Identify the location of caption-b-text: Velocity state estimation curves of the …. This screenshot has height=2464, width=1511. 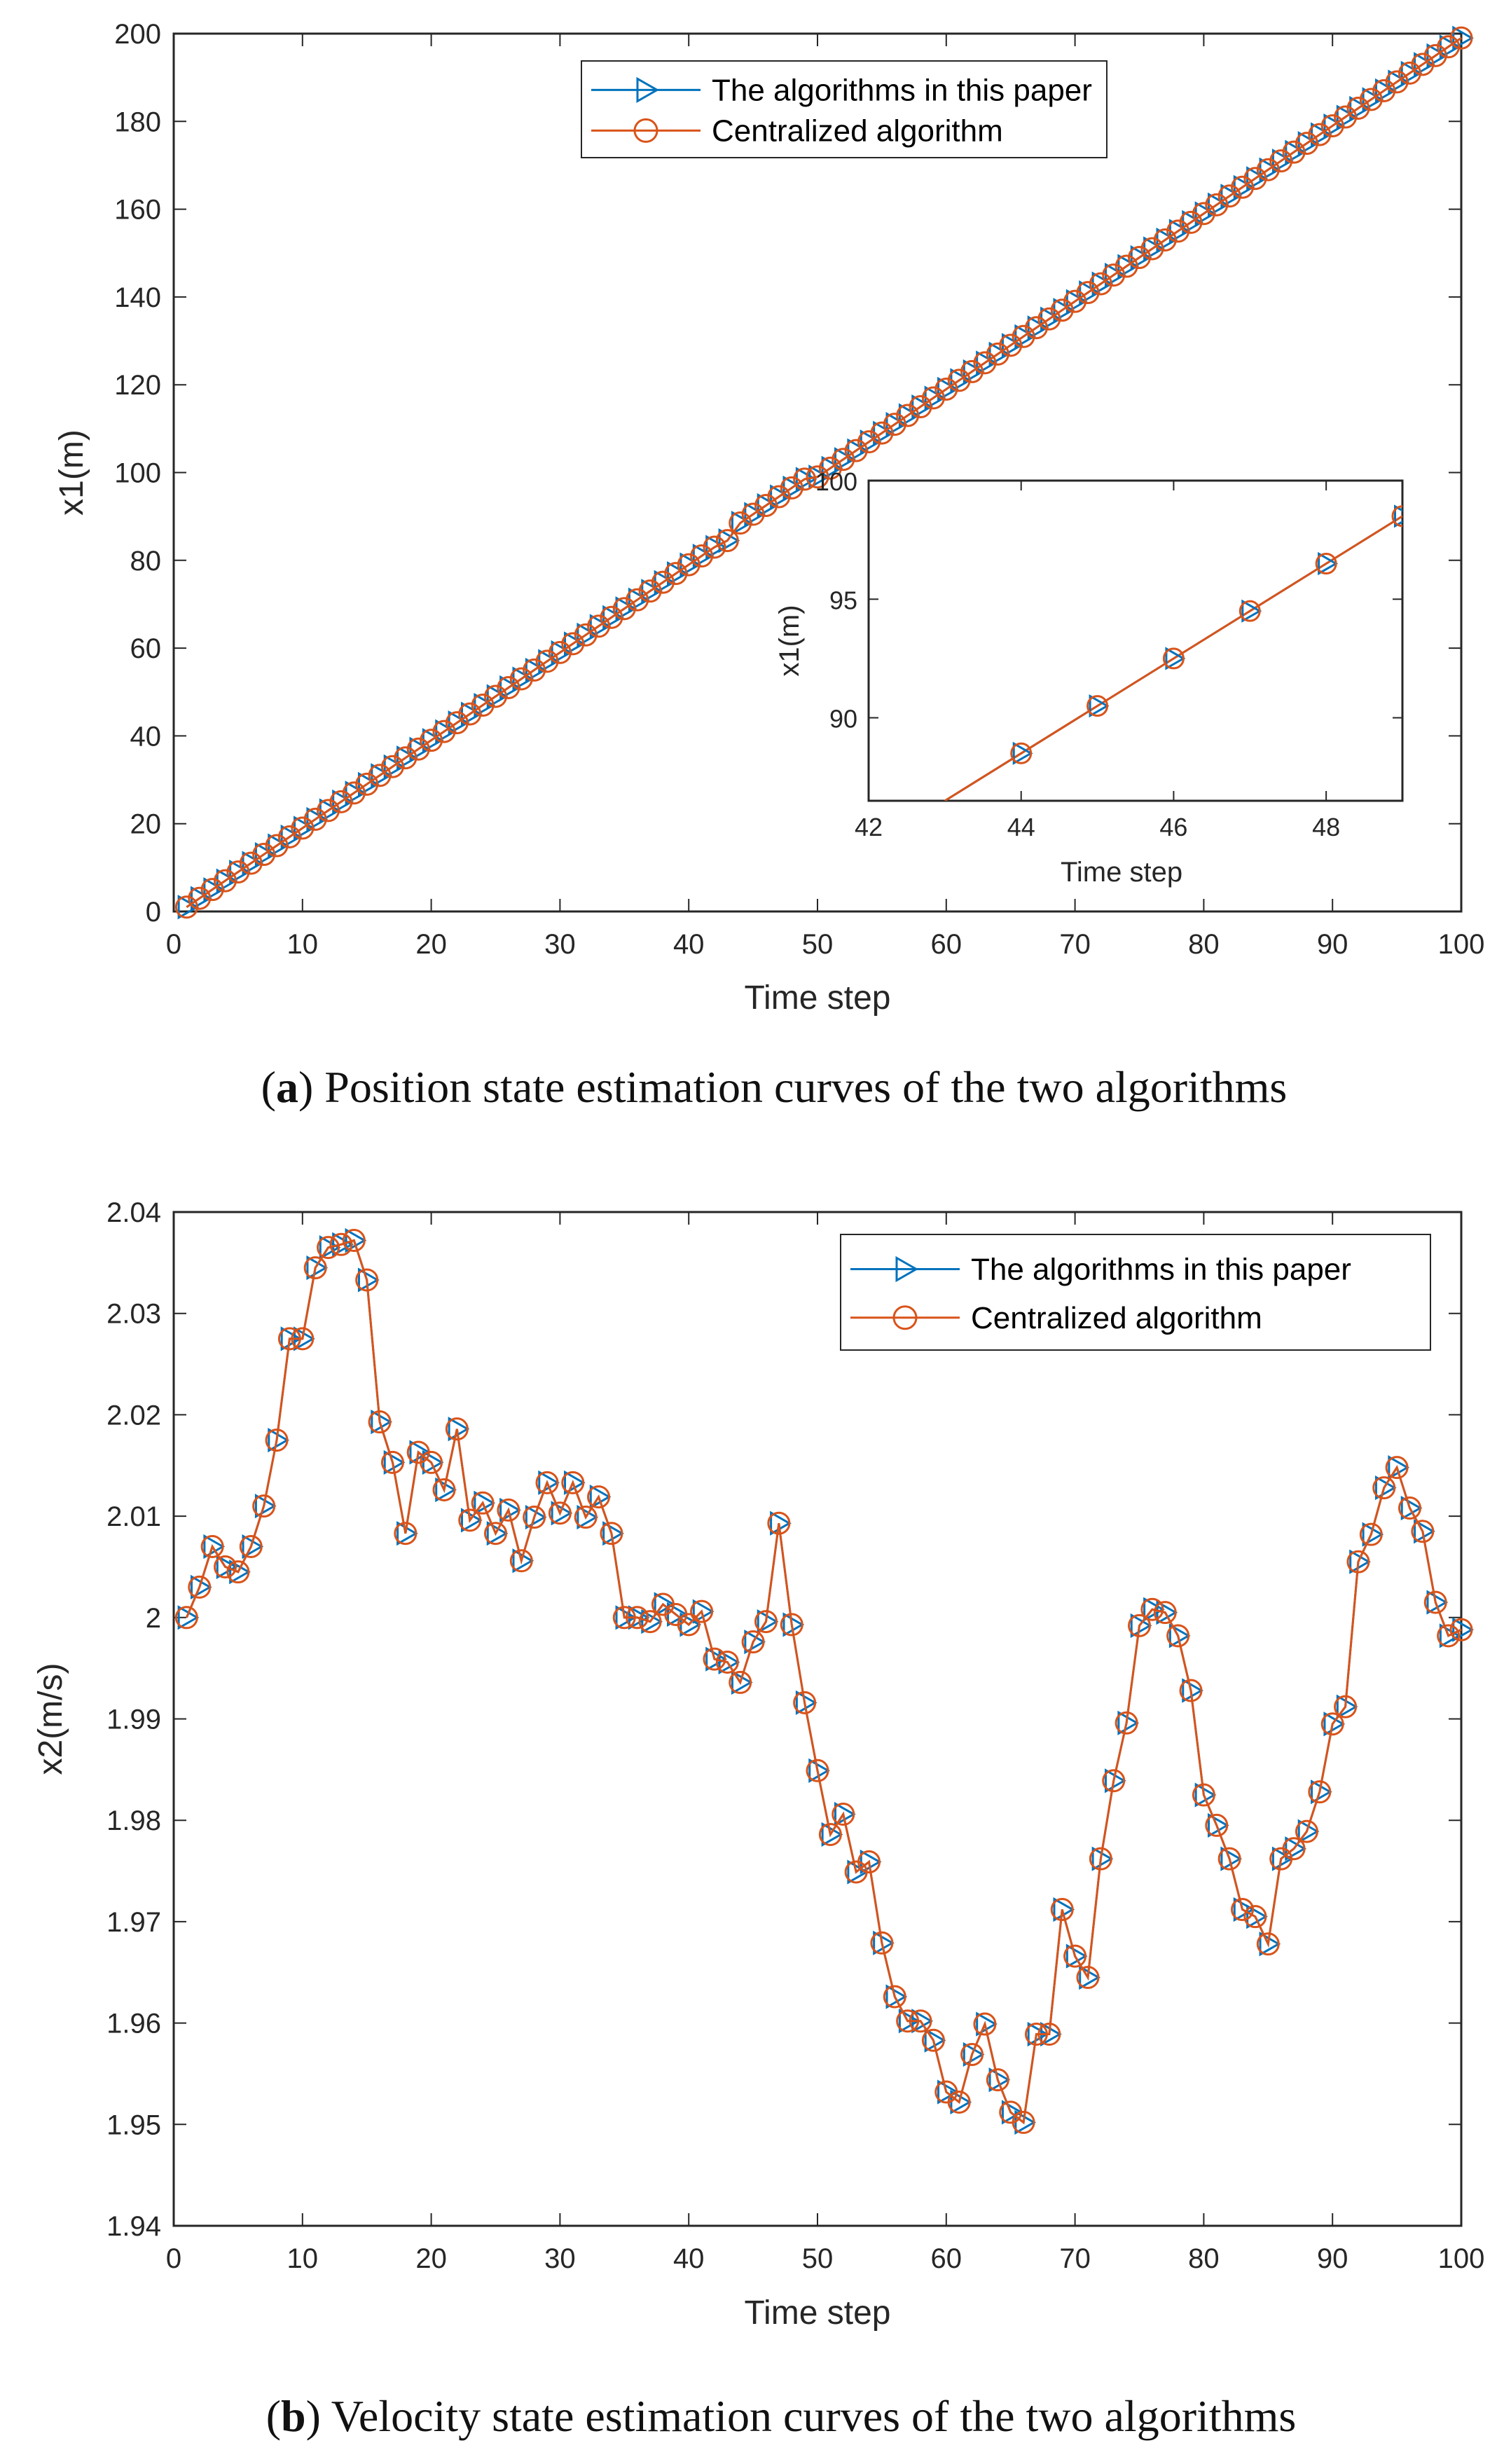
(808, 2416).